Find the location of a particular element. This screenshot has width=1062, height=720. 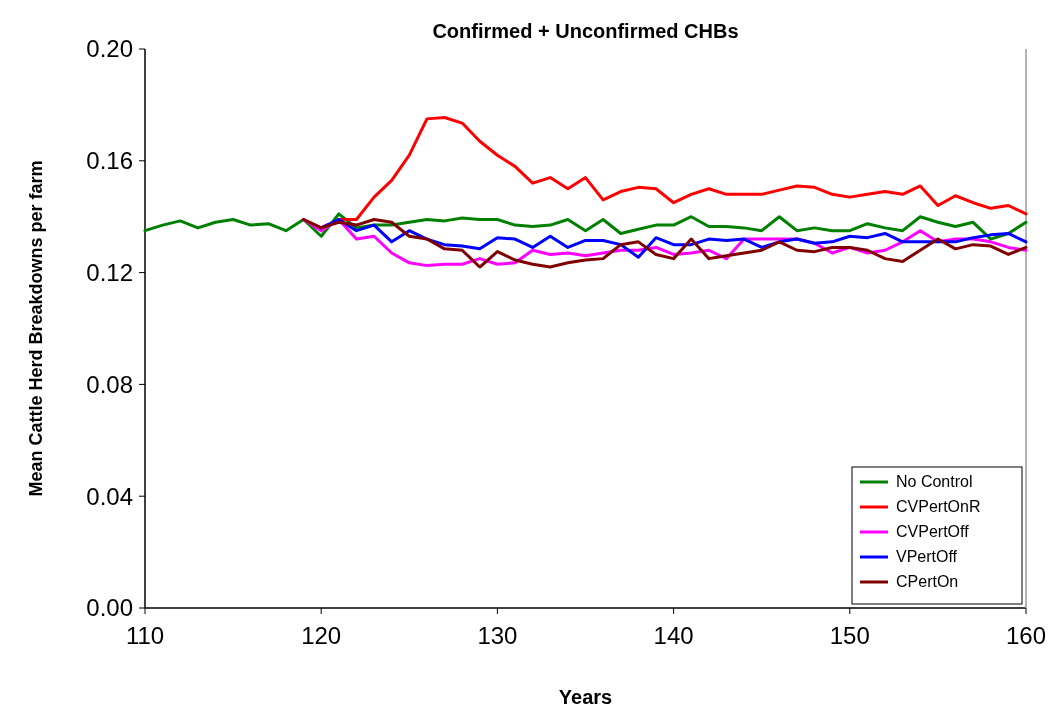

legend-label: CVPertOff is located at coordinates (933, 531).